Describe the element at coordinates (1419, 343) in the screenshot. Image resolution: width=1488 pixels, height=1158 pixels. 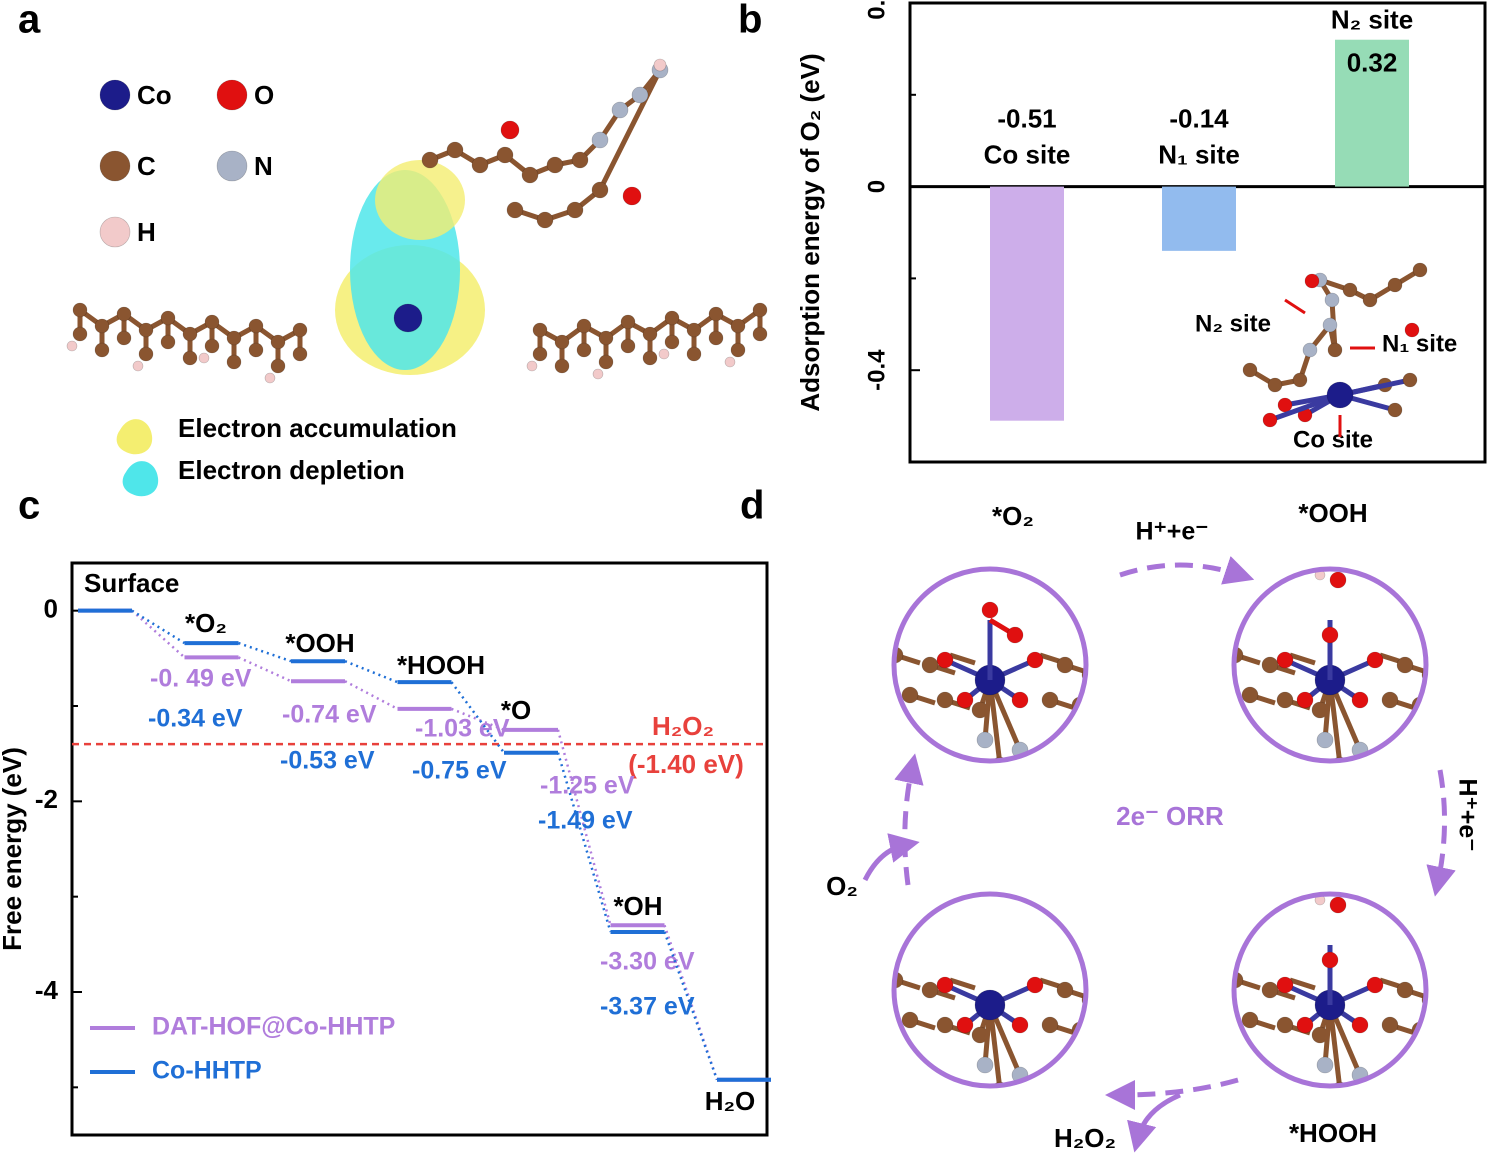
I see `inset-label: N₁ site` at that location.